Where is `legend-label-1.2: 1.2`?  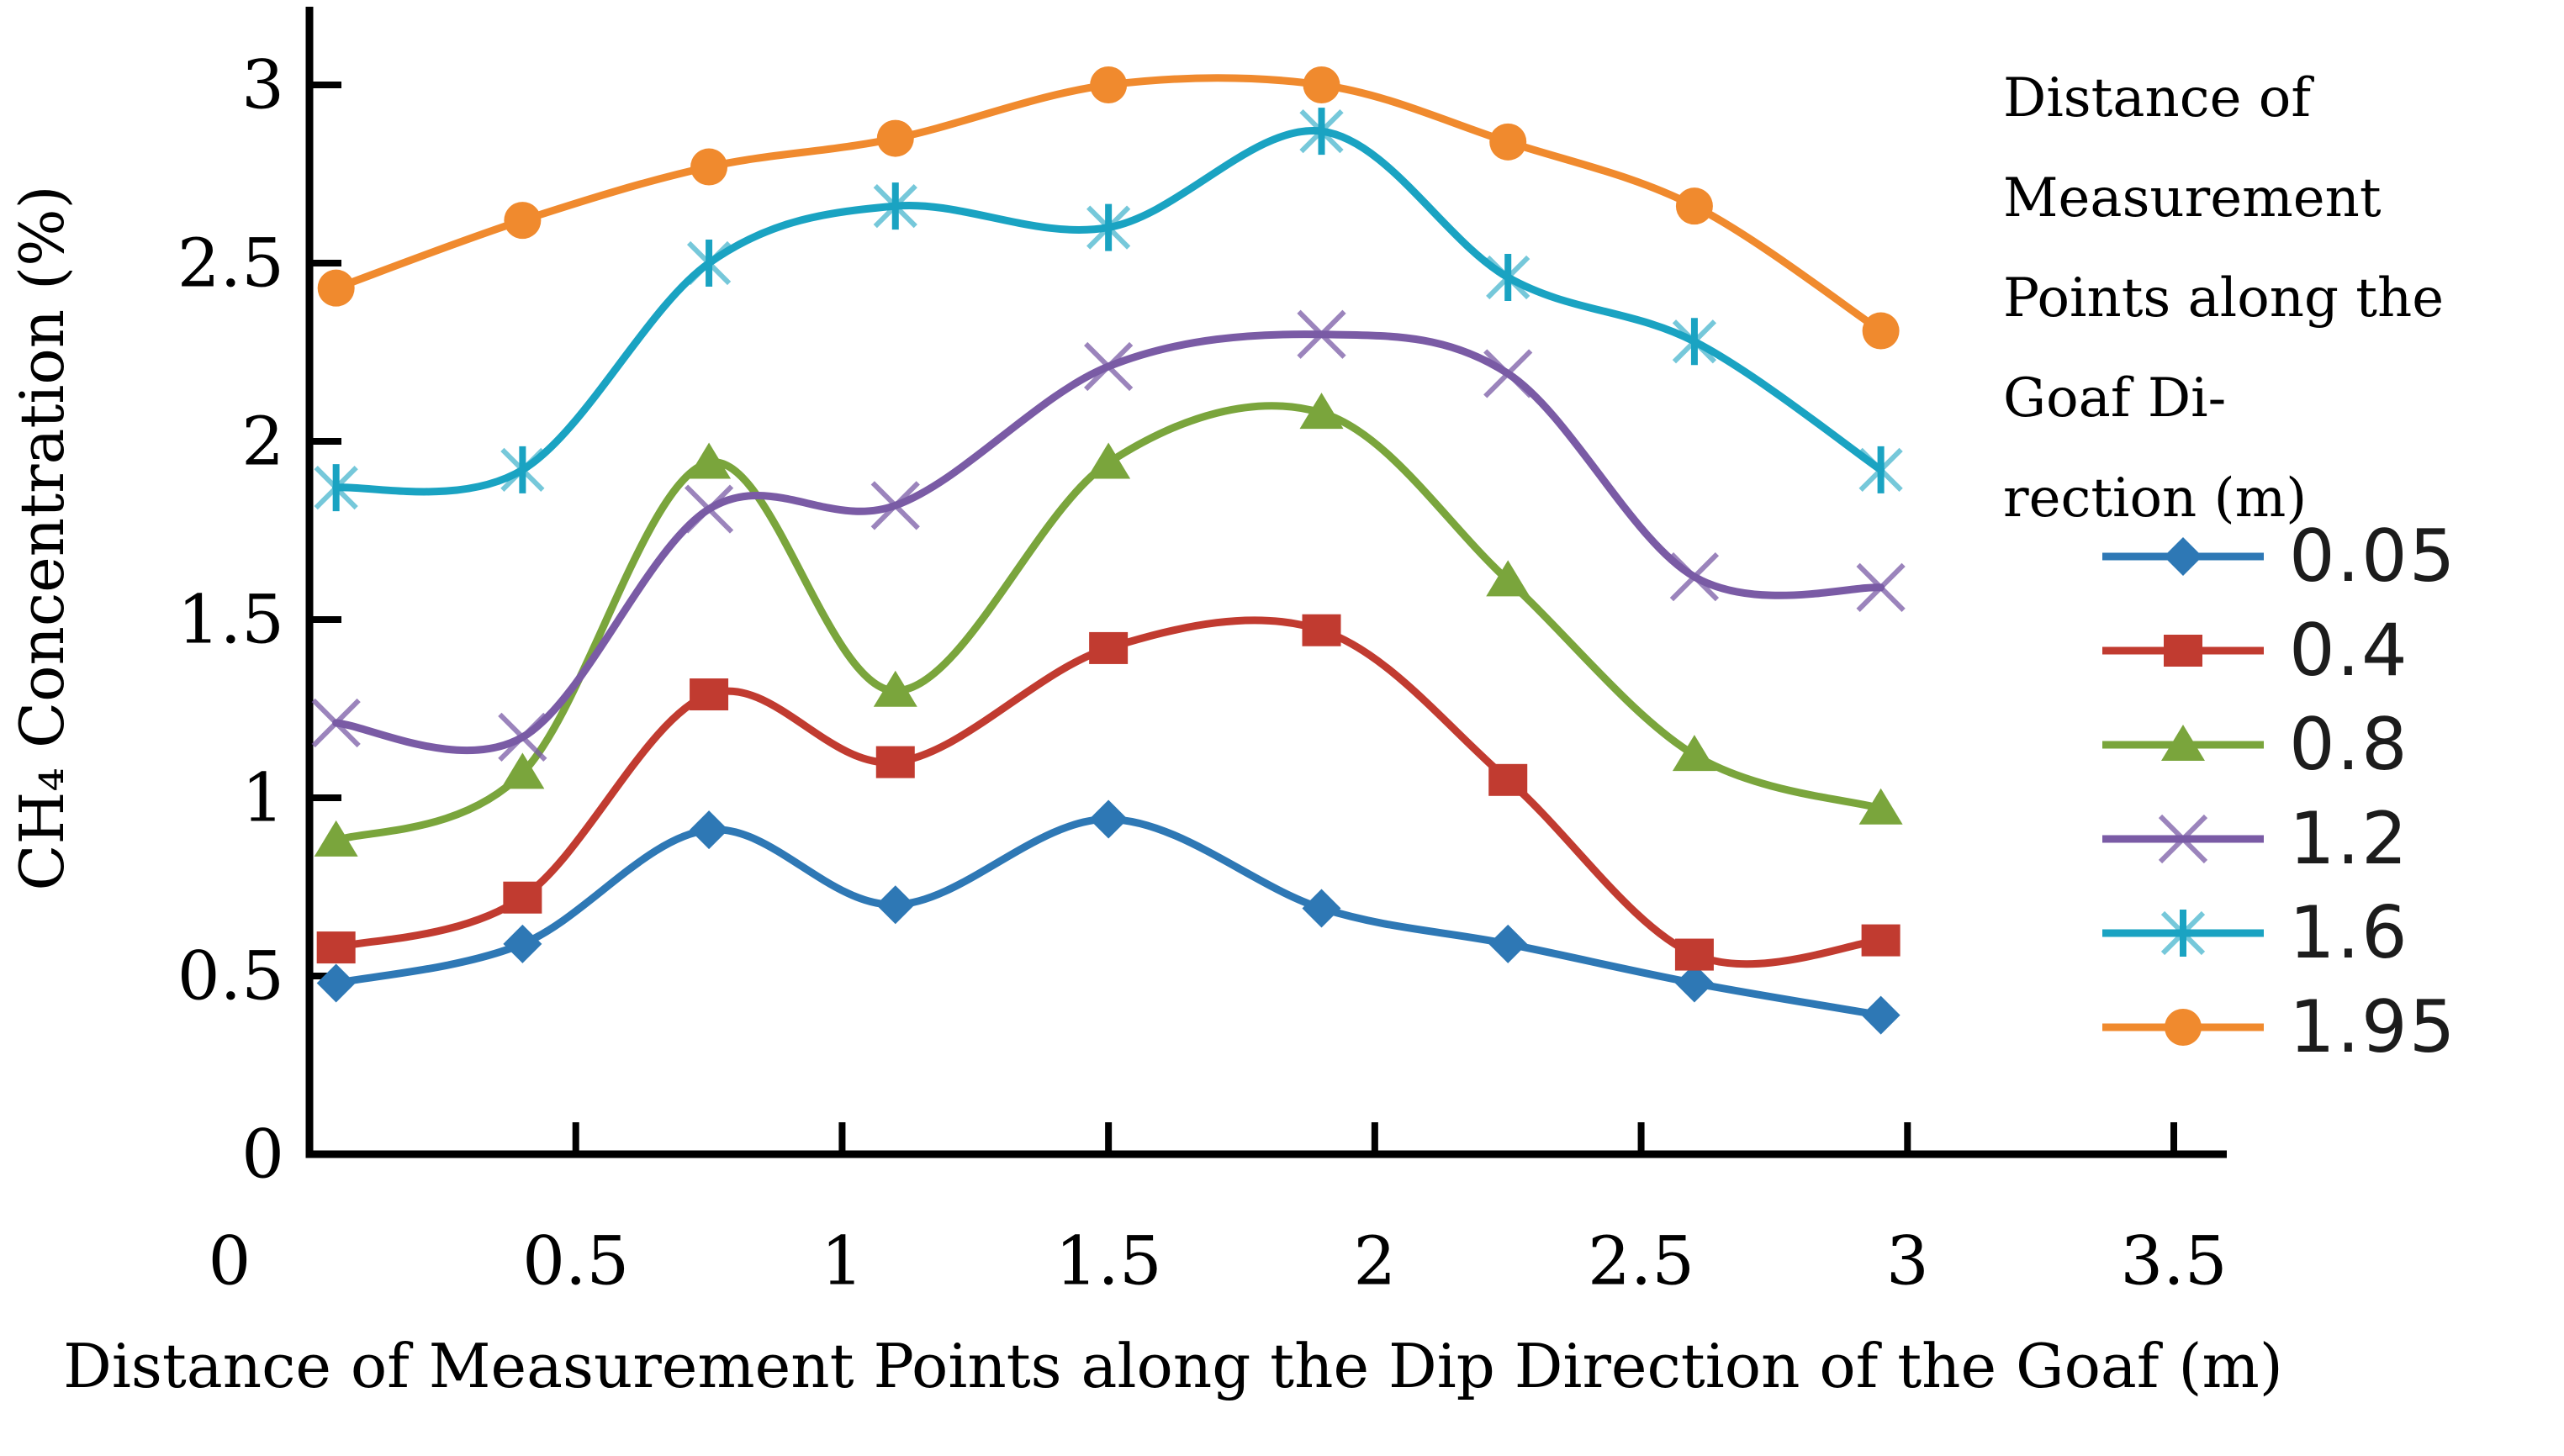 legend-label-1.2: 1.2 is located at coordinates (2349, 839).